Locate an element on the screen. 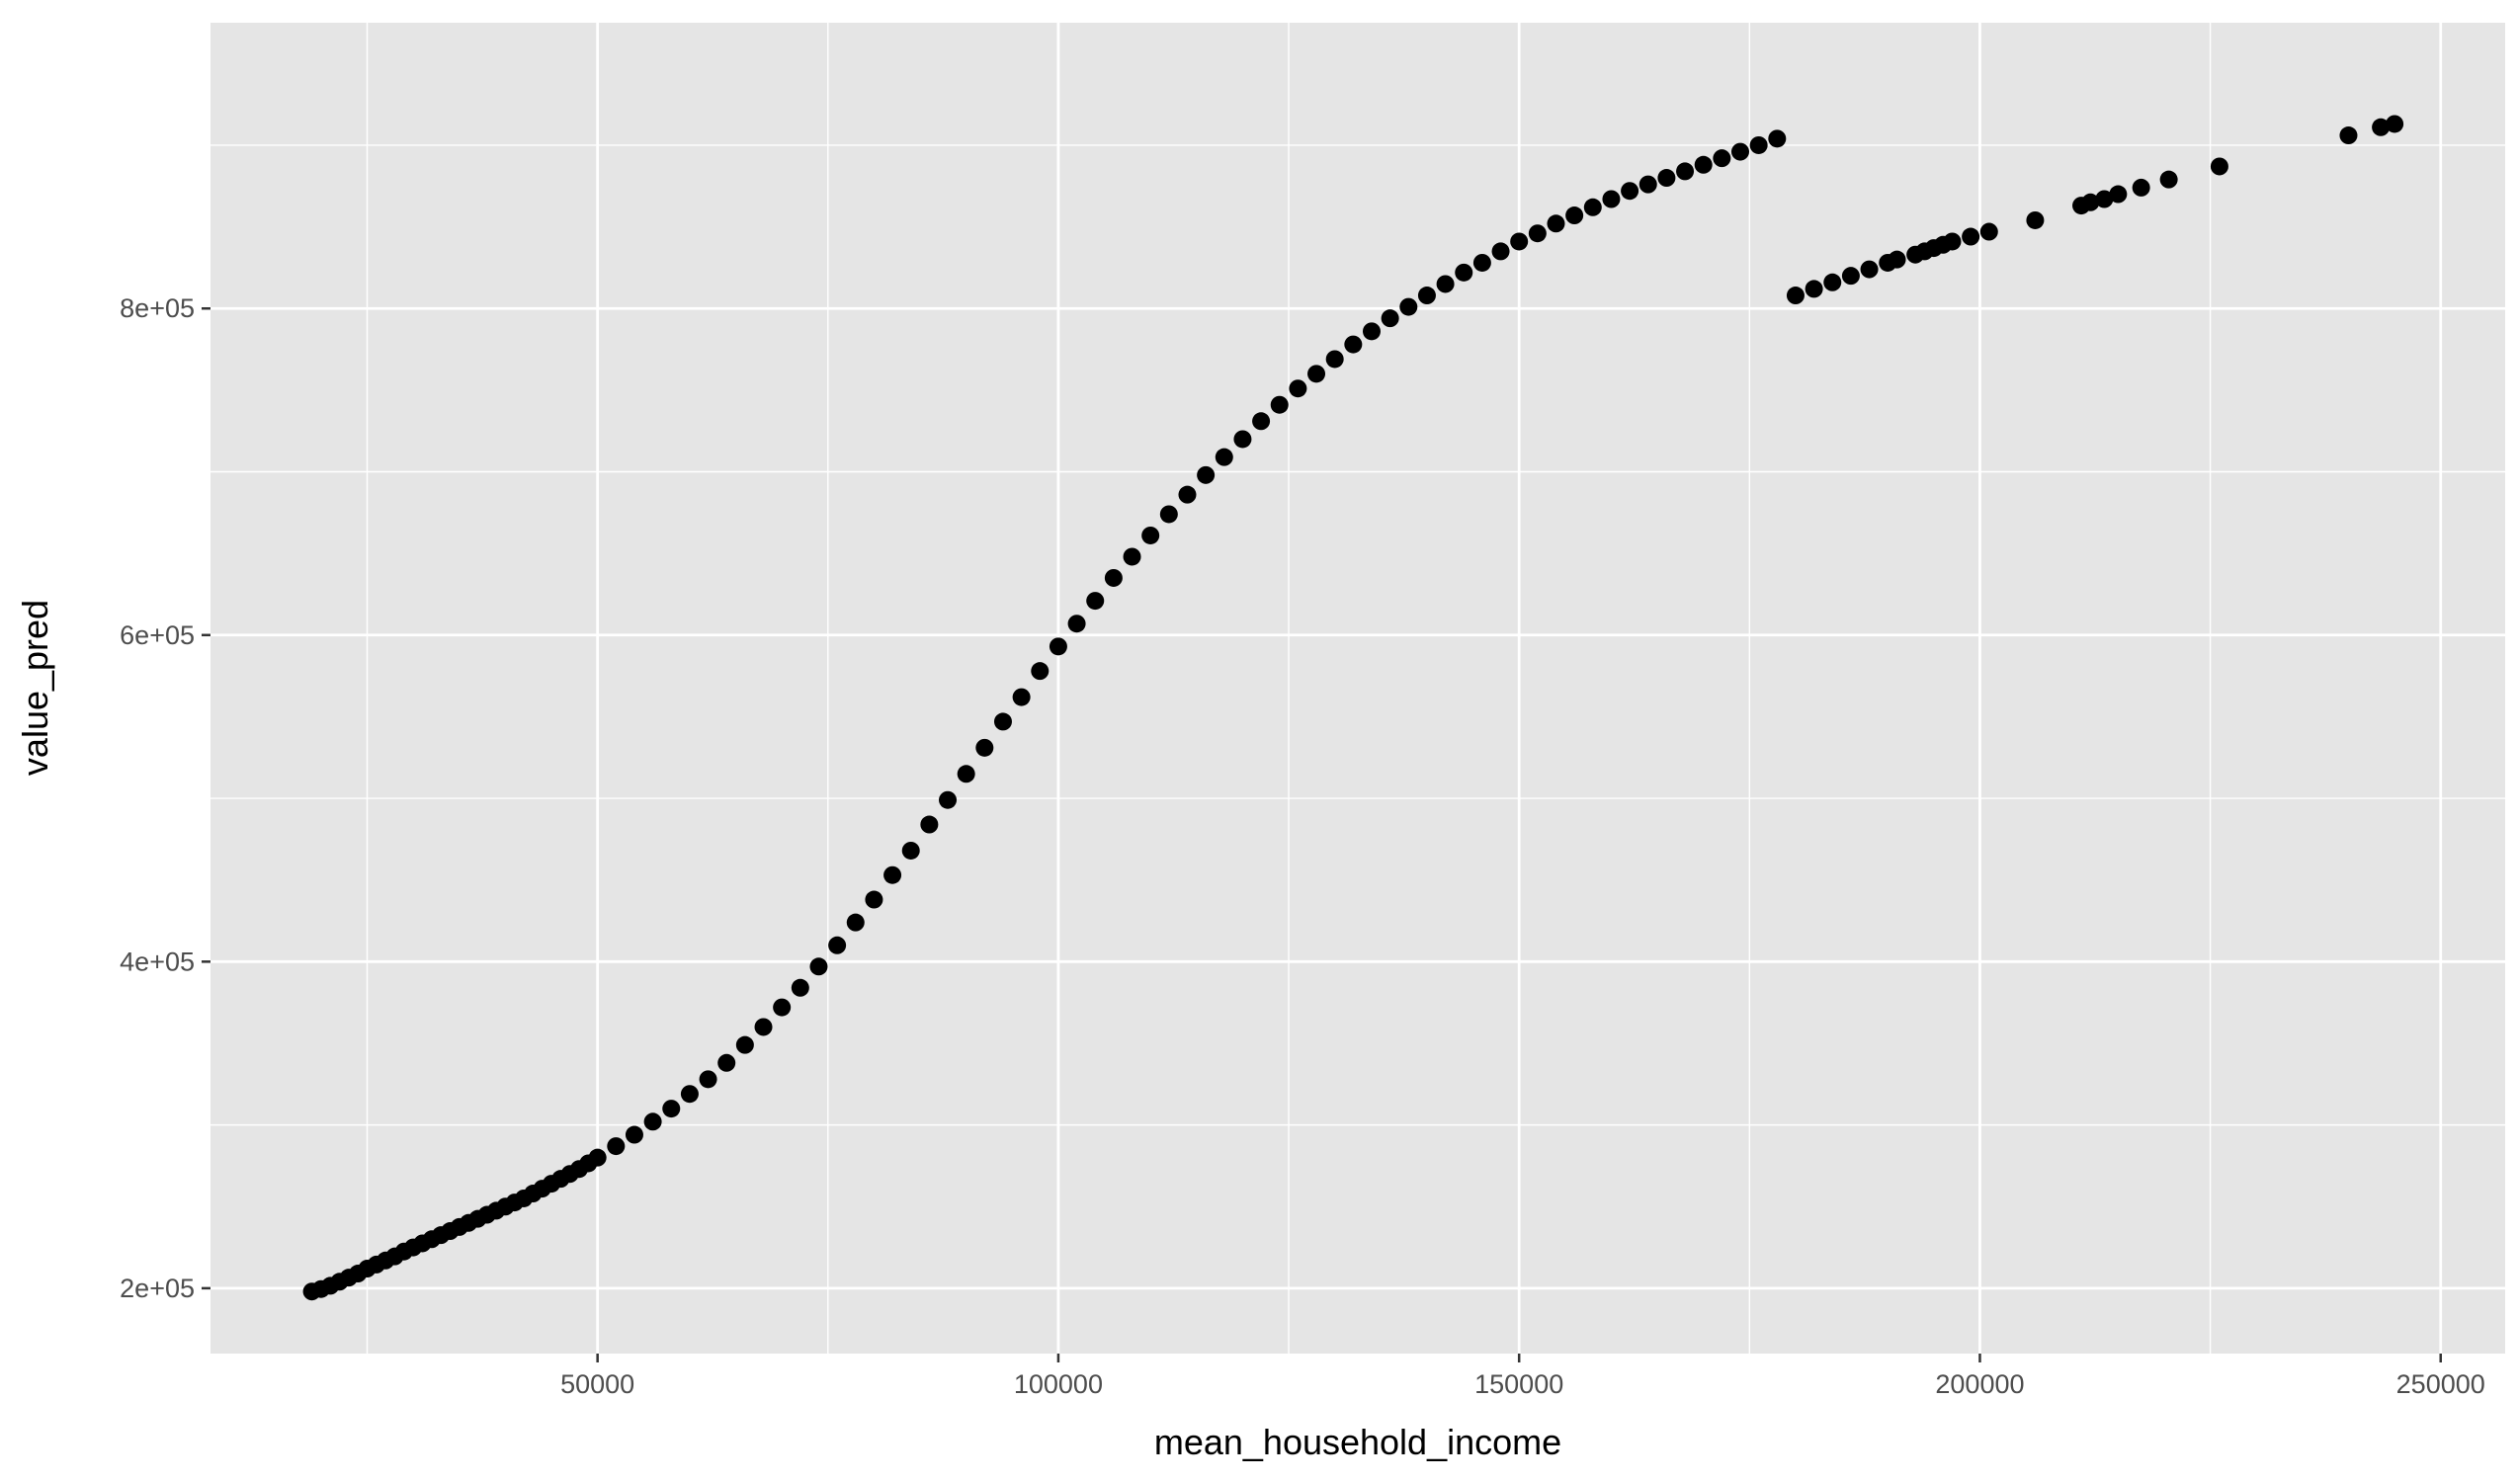 This screenshot has width=2520, height=1482. x-axis-title: mean_household_income is located at coordinates (1357, 1442).